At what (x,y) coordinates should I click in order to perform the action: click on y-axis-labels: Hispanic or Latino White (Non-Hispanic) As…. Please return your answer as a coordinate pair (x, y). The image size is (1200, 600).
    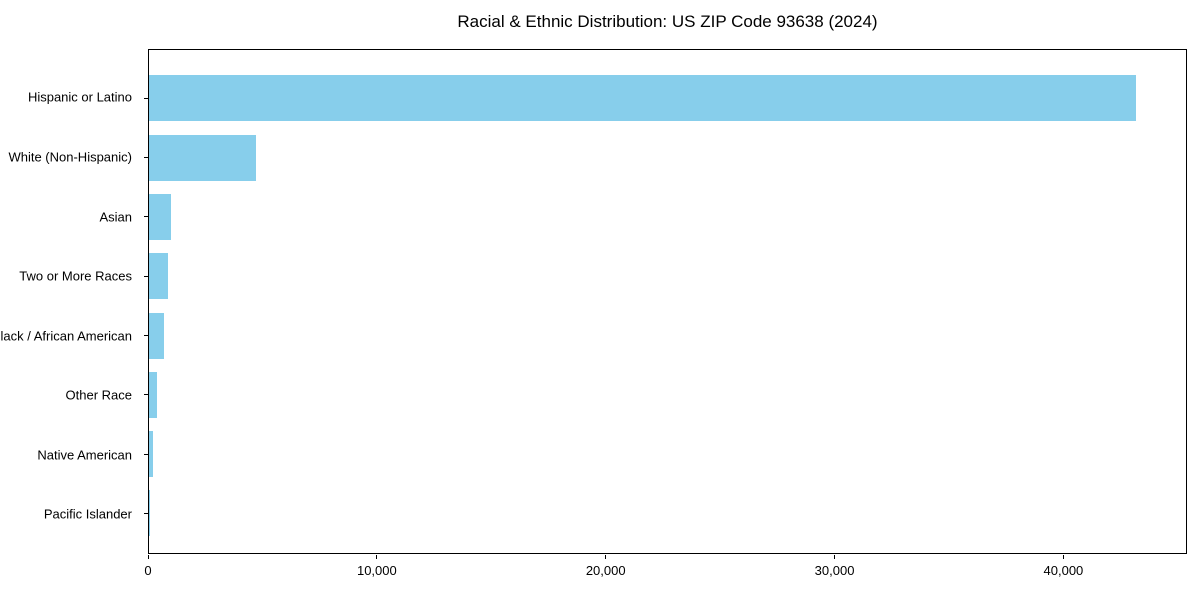
    Looking at the image, I should click on (70, 301).